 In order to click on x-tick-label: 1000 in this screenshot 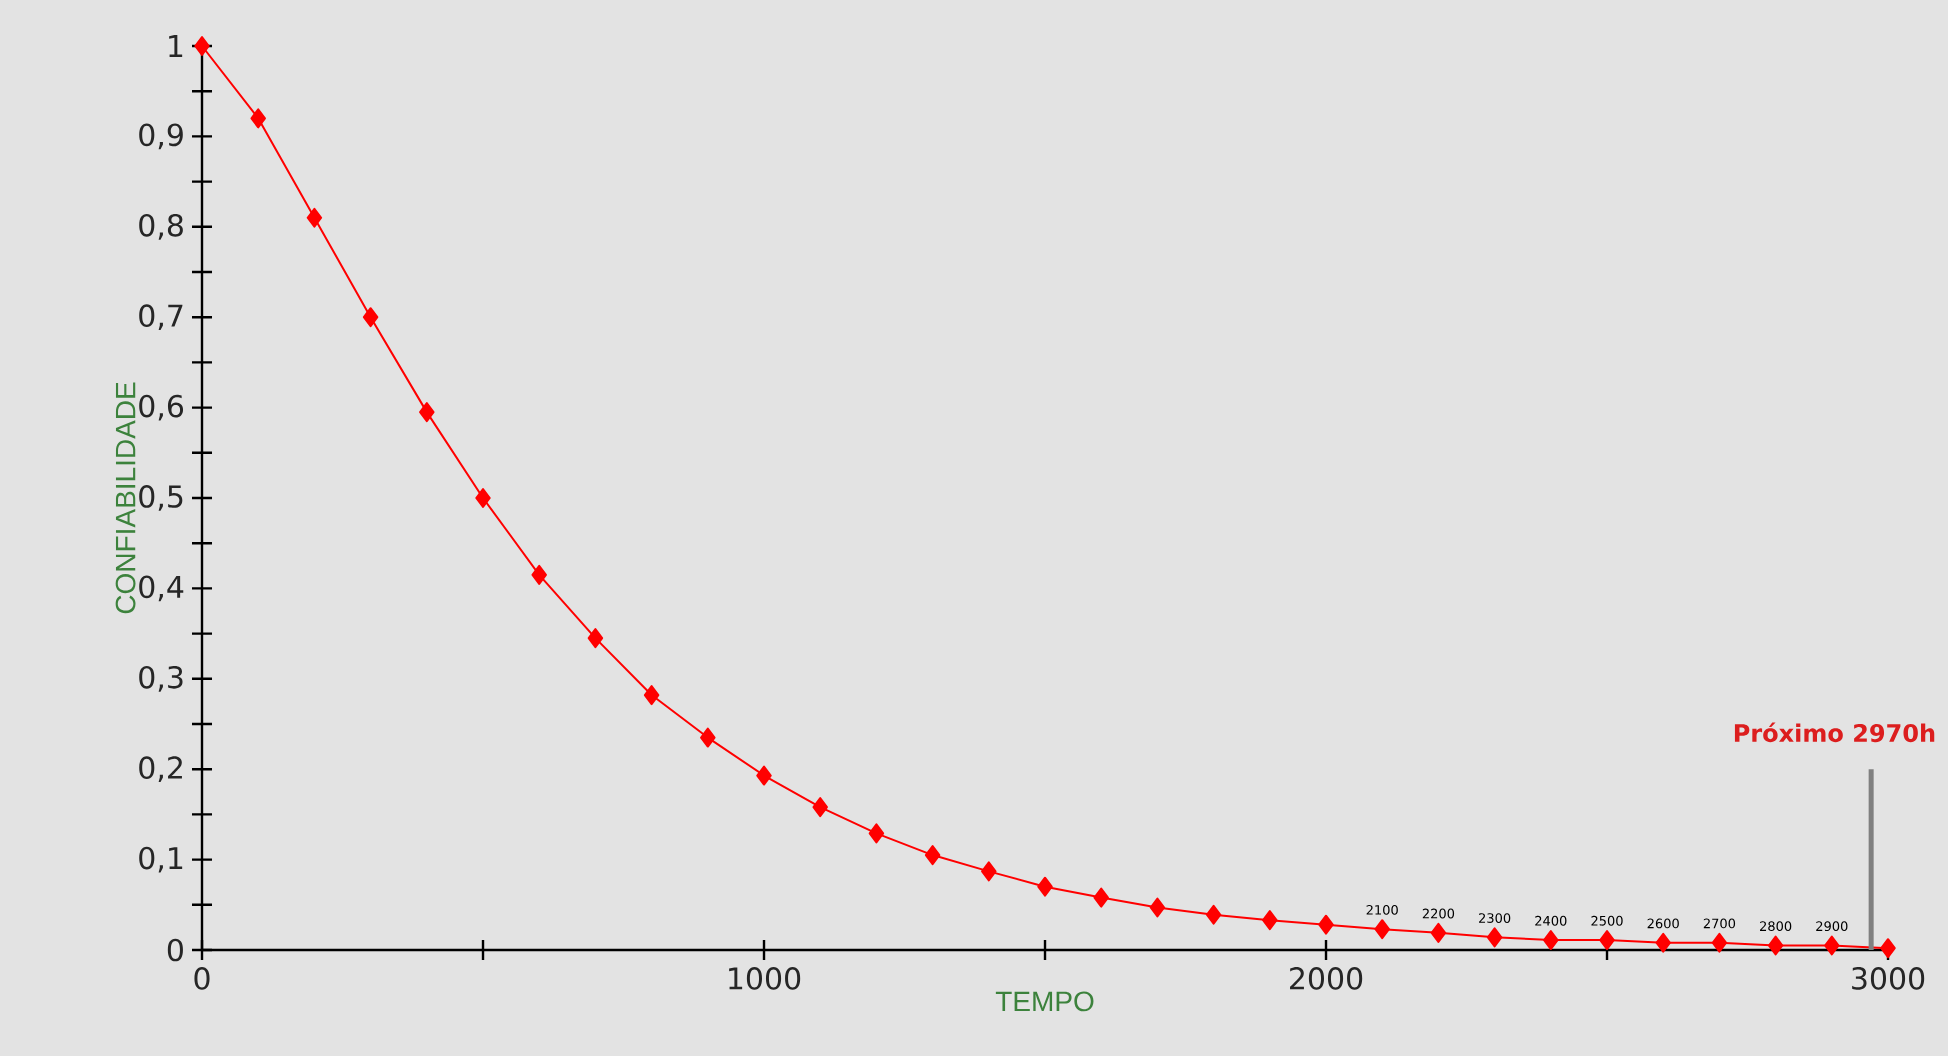, I will do `click(765, 978)`.